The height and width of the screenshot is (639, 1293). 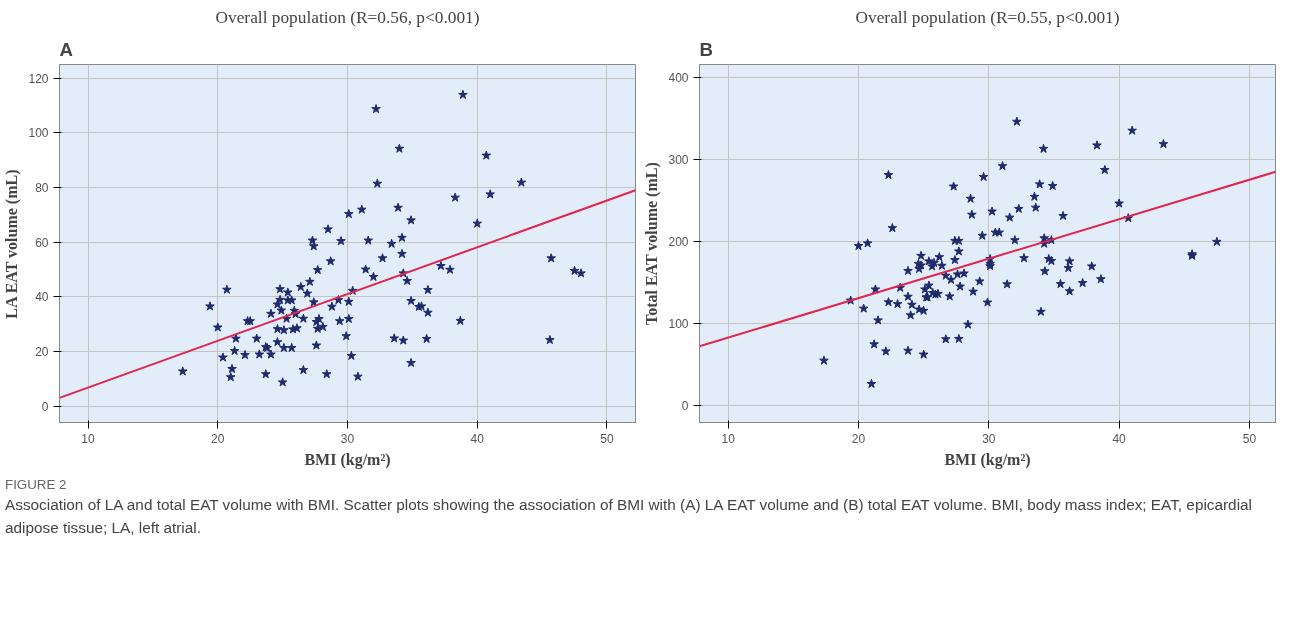 What do you see at coordinates (42, 351) in the screenshot?
I see `y-tick-label: 20` at bounding box center [42, 351].